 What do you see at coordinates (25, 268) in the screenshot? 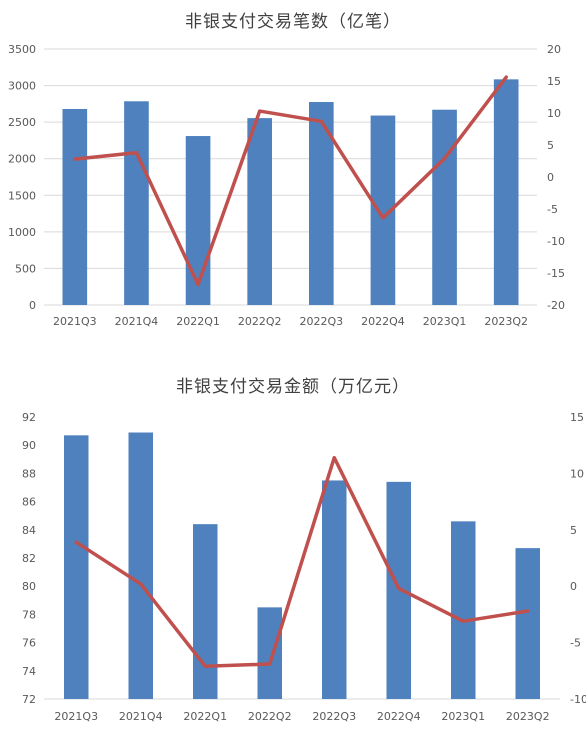
I see `y-tick-label: 500` at bounding box center [25, 268].